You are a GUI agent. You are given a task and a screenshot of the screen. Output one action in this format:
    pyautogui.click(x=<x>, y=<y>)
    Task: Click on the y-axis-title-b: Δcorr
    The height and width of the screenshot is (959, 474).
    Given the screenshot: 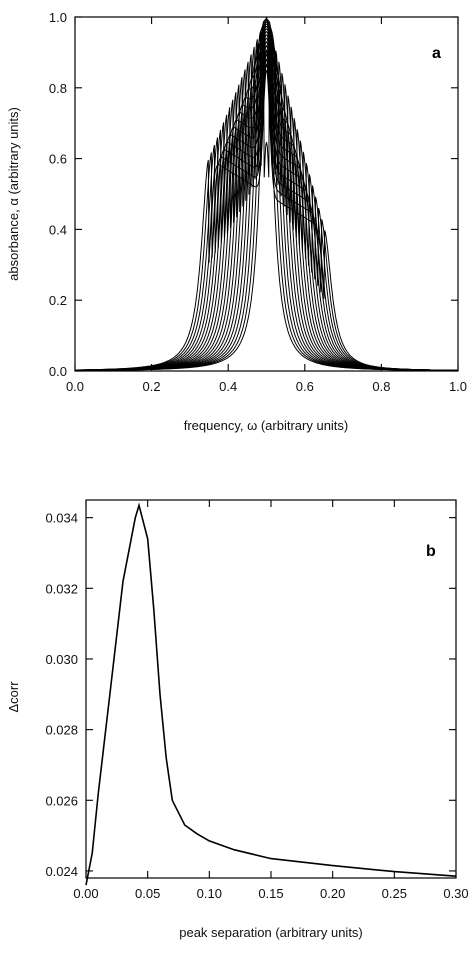 What is the action you would take?
    pyautogui.click(x=13, y=697)
    